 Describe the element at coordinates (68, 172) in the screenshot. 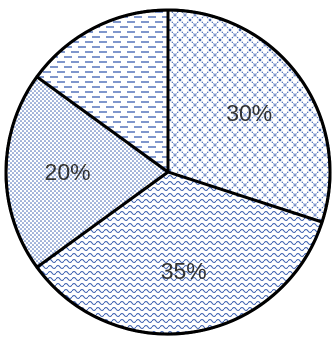

I see `pie-slice-label-2: 20%` at that location.